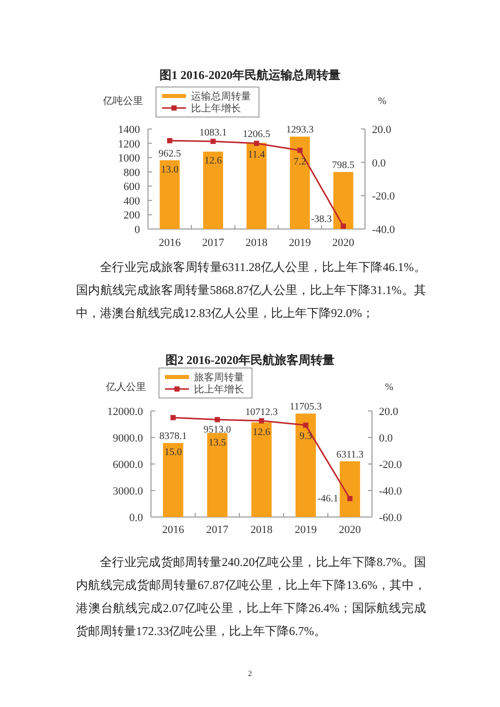  Describe the element at coordinates (213, 132) in the screenshot. I see `data-label: 1083.1` at that location.